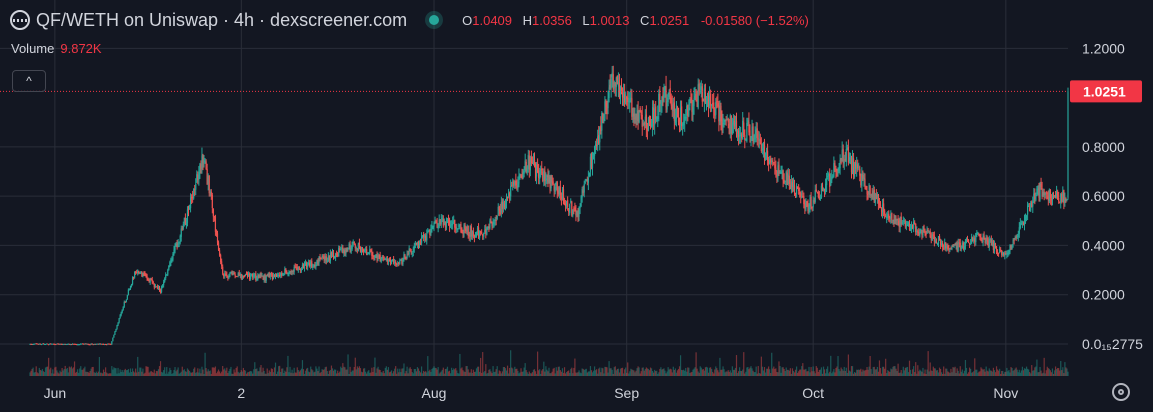 The image size is (1153, 412). I want to click on chart-logo-icon, so click(20, 20).